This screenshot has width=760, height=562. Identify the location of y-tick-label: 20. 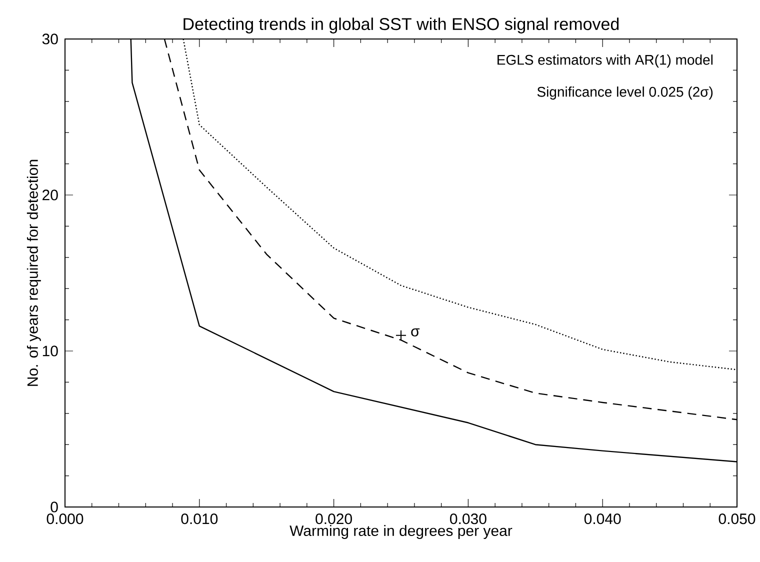
(50, 195).